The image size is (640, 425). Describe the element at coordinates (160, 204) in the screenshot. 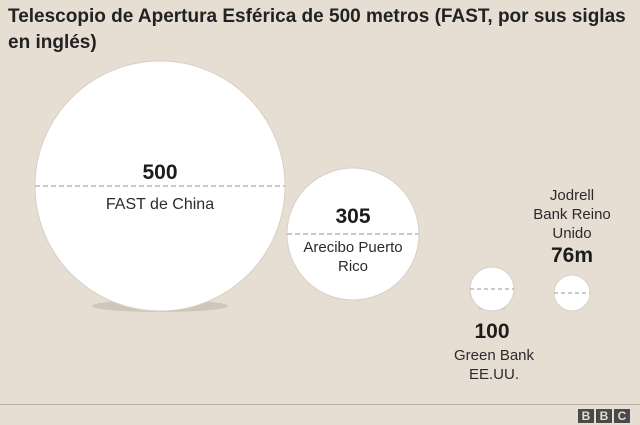

I see `fast-name: FAST de China` at that location.